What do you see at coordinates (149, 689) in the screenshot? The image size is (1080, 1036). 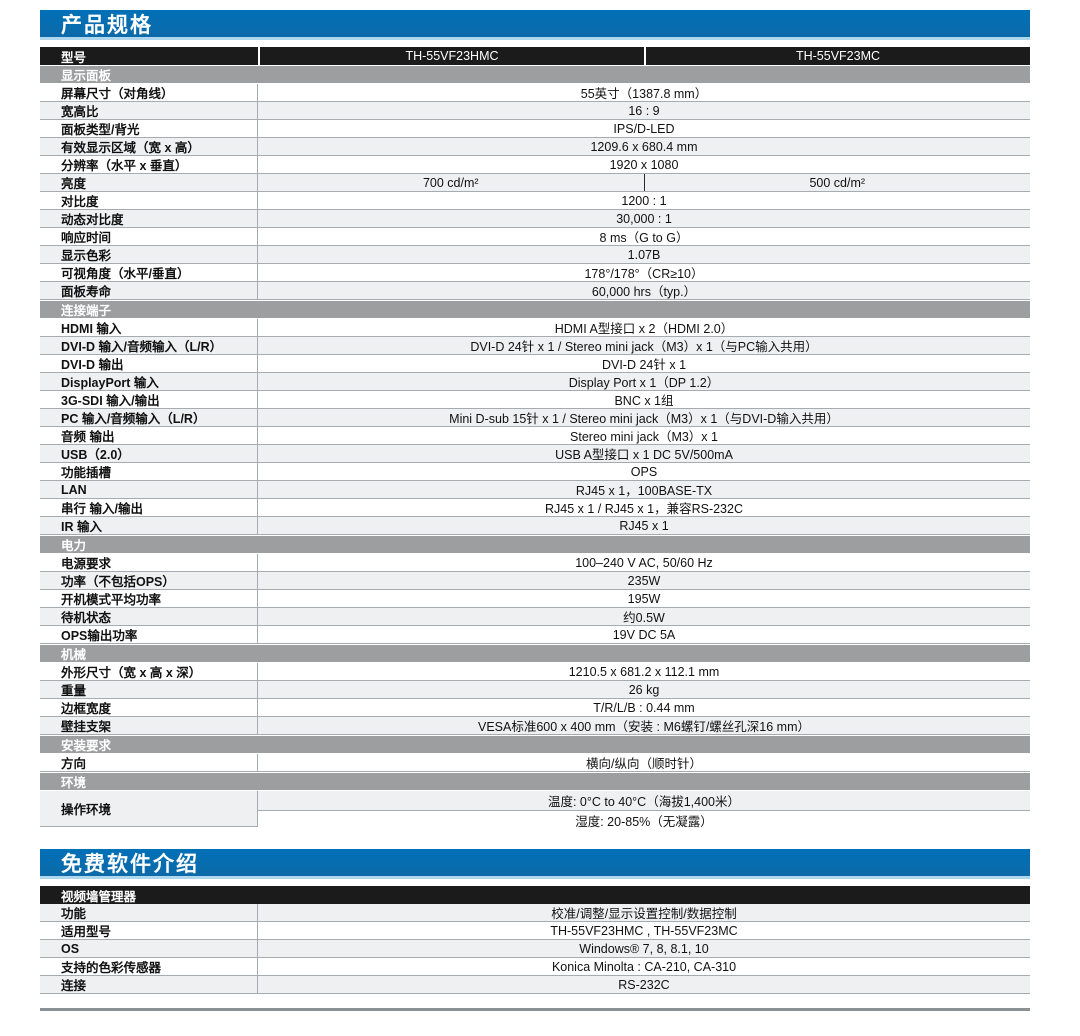 I see `spec-row-label: 重量` at bounding box center [149, 689].